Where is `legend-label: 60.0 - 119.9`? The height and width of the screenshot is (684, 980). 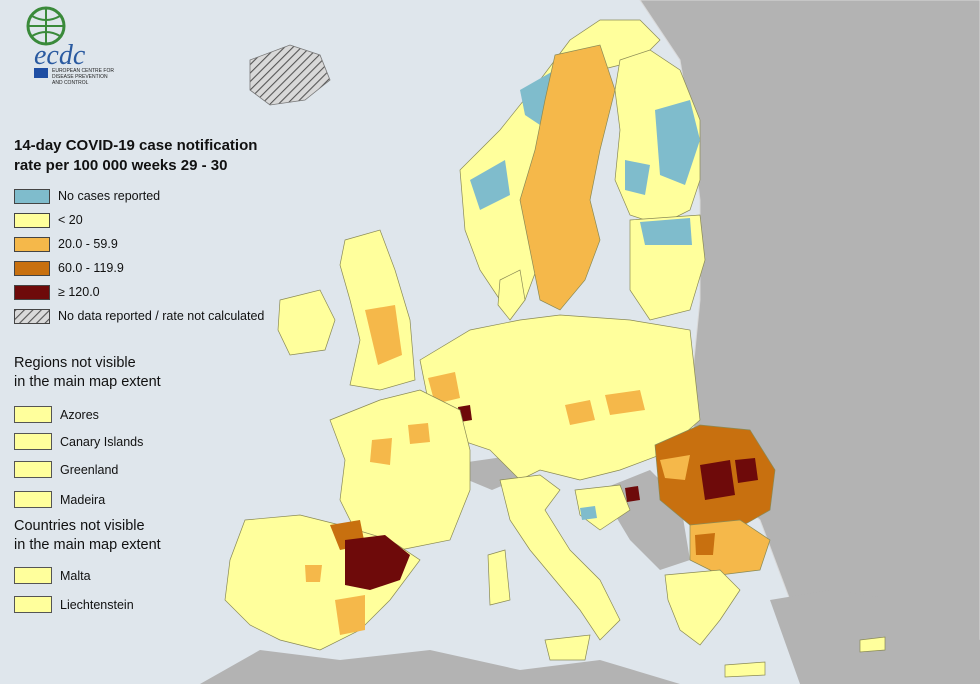
legend-label: 60.0 - 119.9 is located at coordinates (91, 268).